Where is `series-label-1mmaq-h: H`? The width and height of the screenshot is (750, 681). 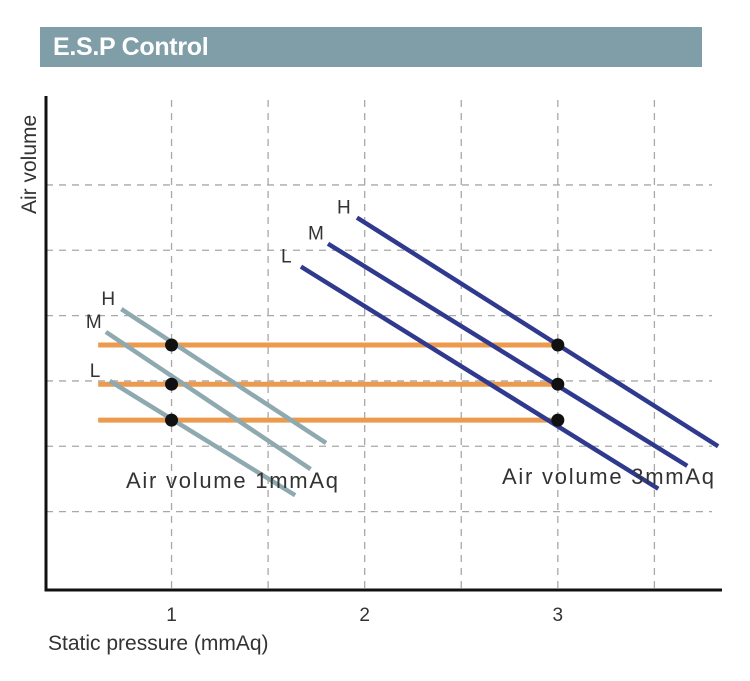 series-label-1mmaq-h: H is located at coordinates (108, 299).